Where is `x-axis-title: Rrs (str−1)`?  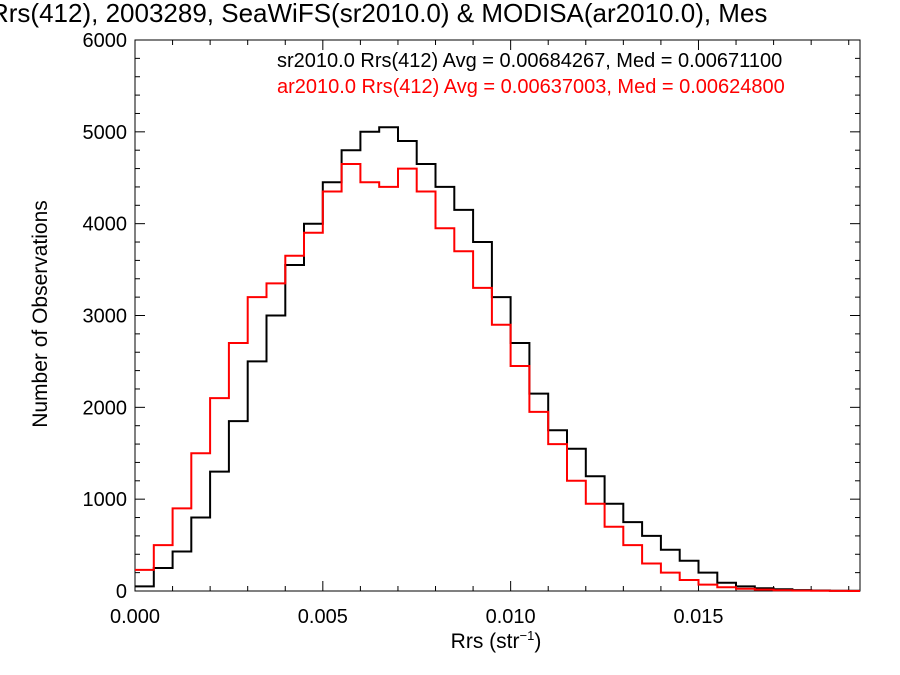 x-axis-title: Rrs (str−1) is located at coordinates (496, 641).